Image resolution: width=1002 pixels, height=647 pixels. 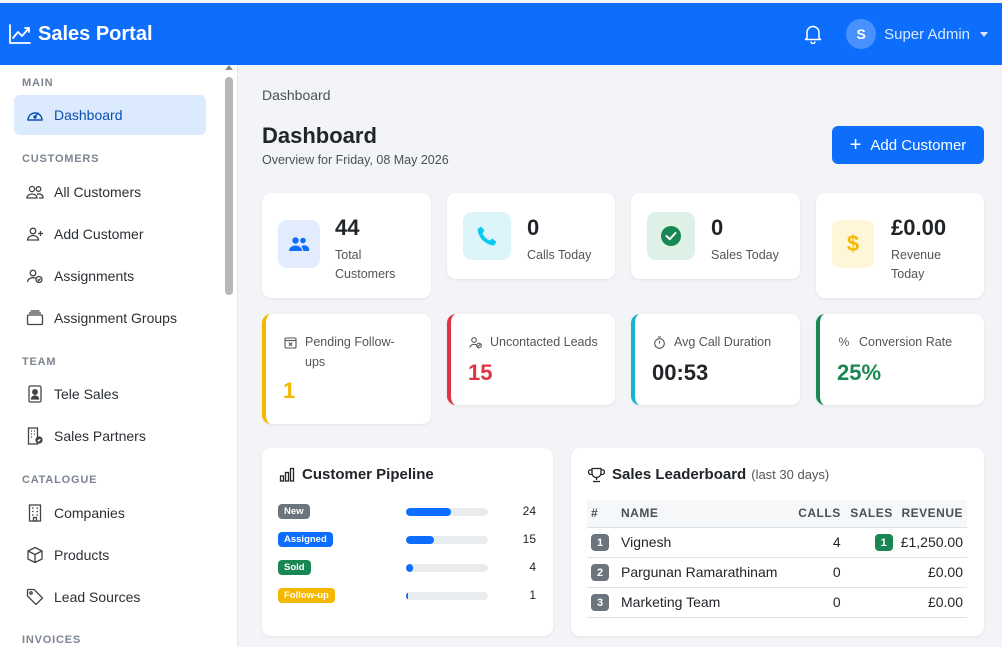 What do you see at coordinates (900, 245) in the screenshot?
I see `stat-card-revenue-today: $ £0.00 Revenue Today` at bounding box center [900, 245].